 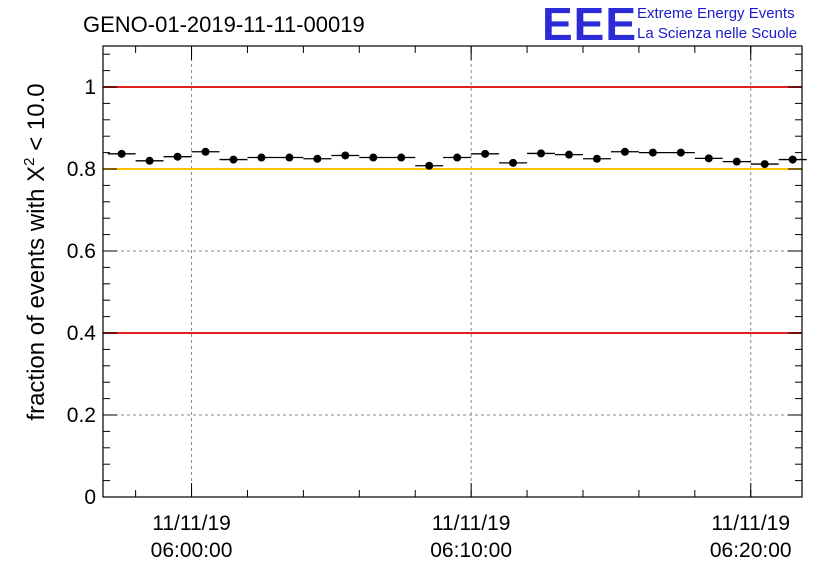 I want to click on x-tick-label-time: 06:20:00, so click(x=751, y=550).